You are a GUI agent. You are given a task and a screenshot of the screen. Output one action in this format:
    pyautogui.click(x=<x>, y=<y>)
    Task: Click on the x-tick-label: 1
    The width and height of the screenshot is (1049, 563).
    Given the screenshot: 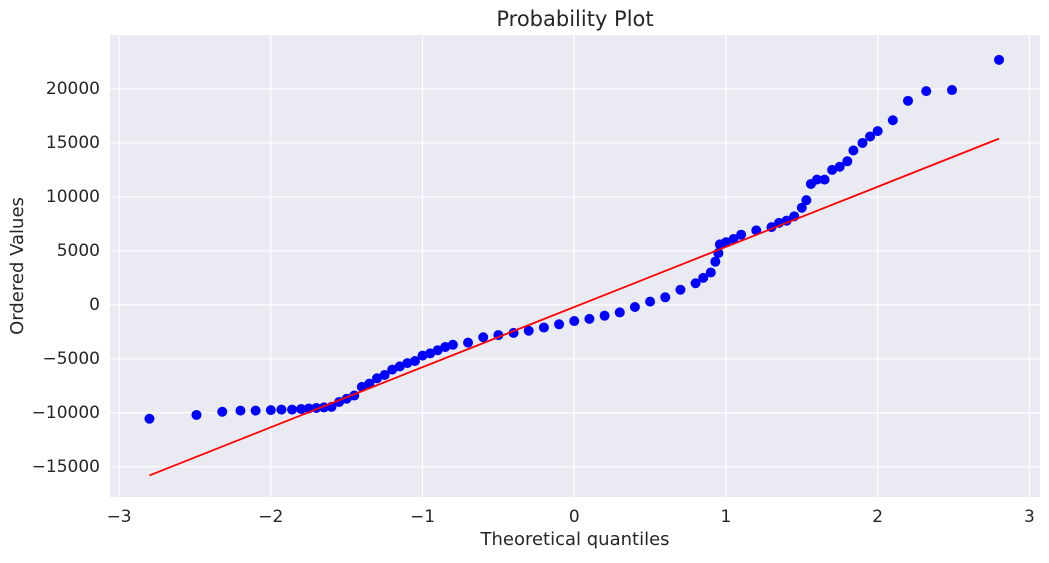 What is the action you would take?
    pyautogui.click(x=726, y=517)
    